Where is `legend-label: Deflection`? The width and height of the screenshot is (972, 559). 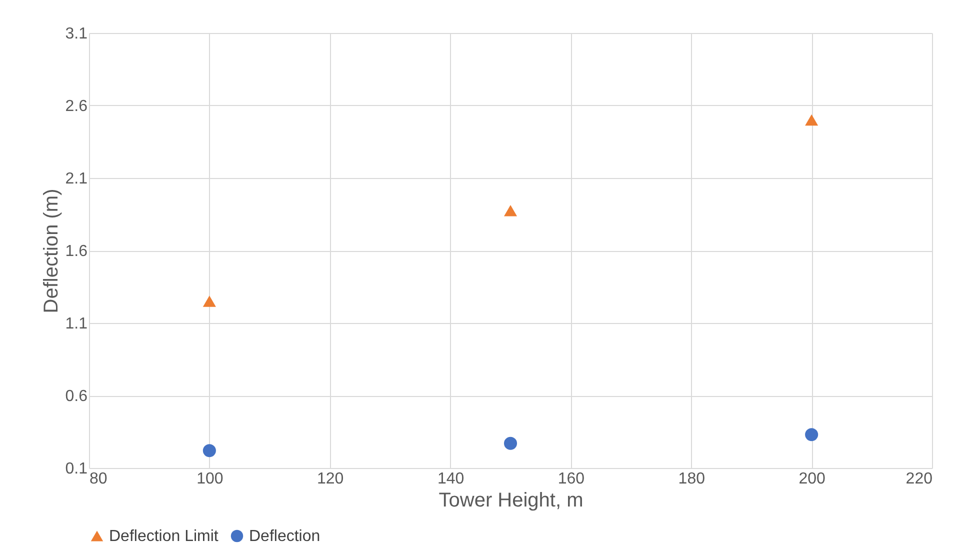 legend-label: Deflection is located at coordinates (284, 536).